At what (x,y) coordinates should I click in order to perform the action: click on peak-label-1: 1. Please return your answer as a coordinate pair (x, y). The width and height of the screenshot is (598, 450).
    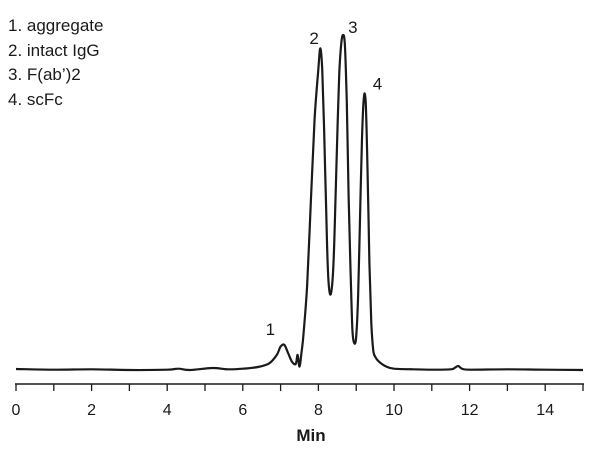
    Looking at the image, I should click on (270, 329).